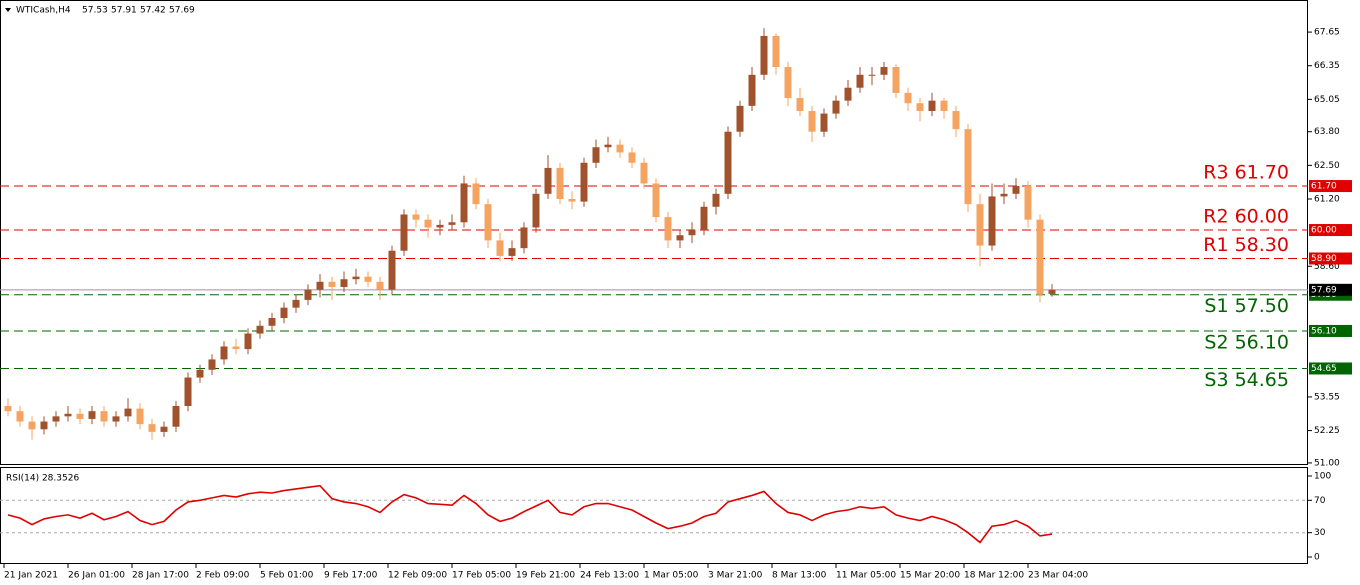 The height and width of the screenshot is (585, 1360). I want to click on y-tick-label: 65.05, so click(1327, 100).